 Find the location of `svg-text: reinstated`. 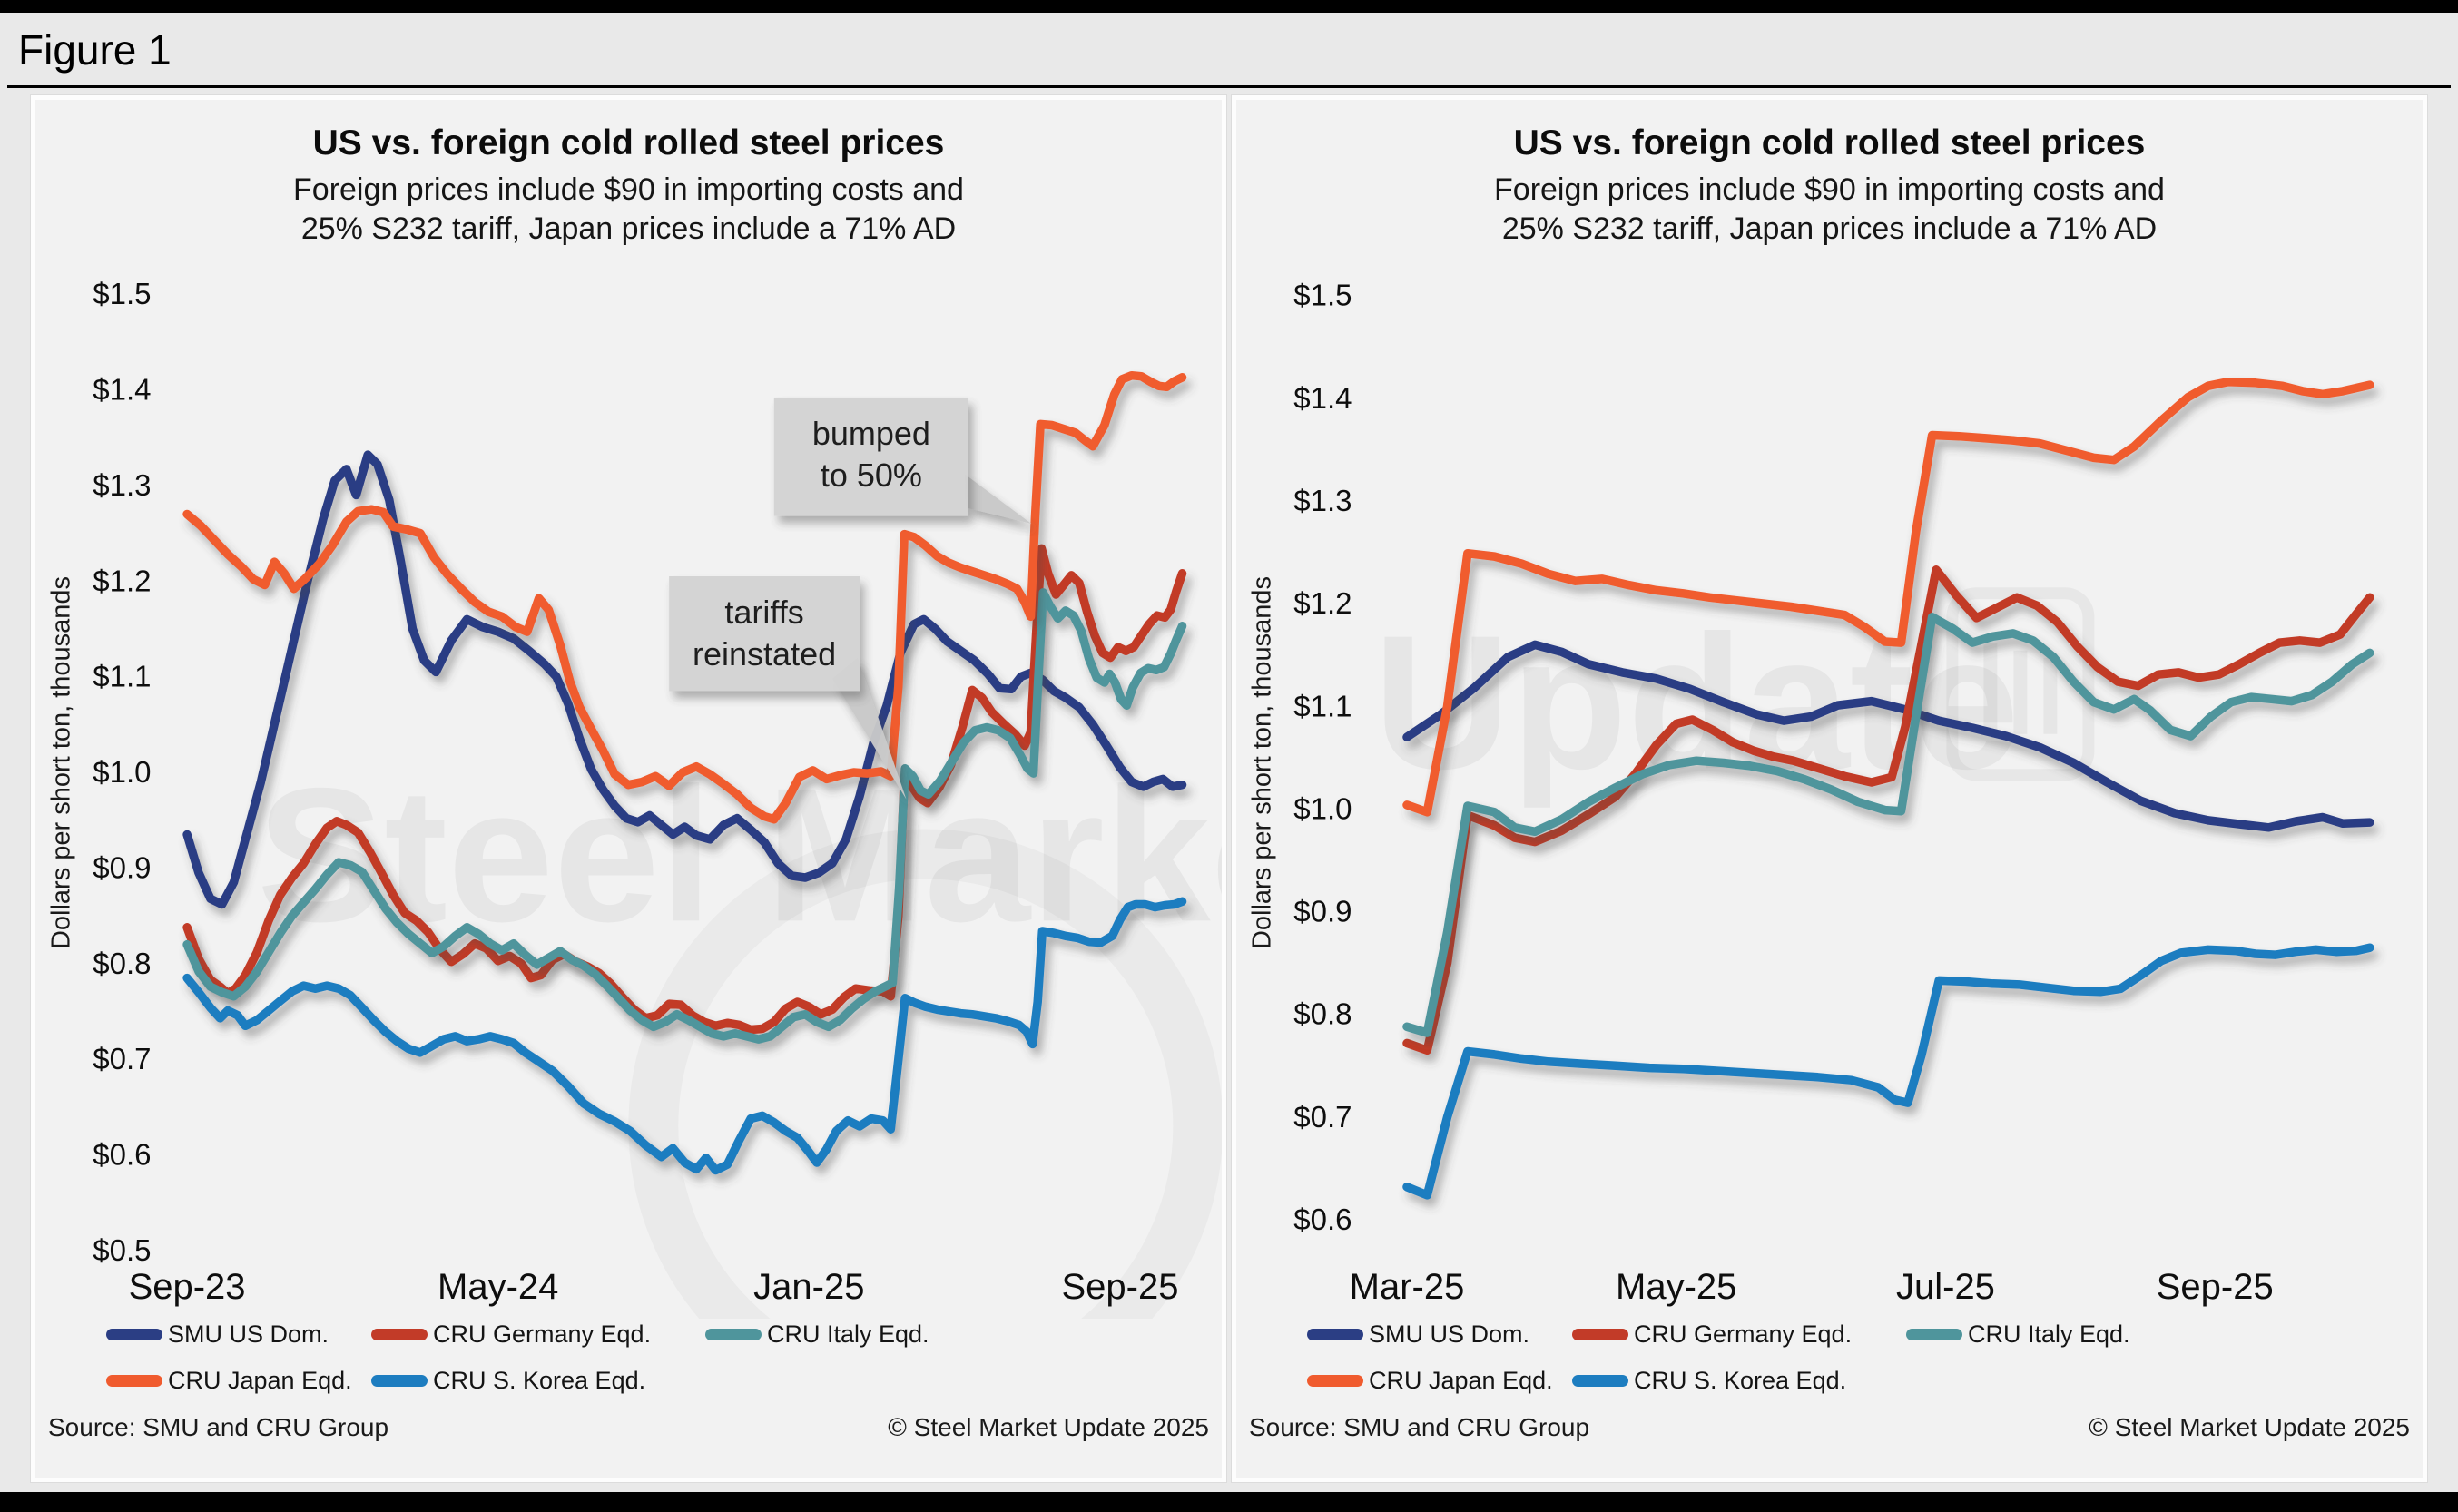

svg-text: reinstated is located at coordinates (764, 654).